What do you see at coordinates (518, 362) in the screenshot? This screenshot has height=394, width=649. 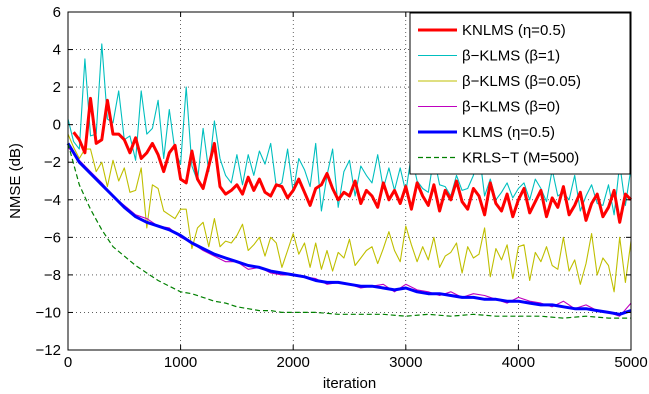 I see `x-tick-label: 4000` at bounding box center [518, 362].